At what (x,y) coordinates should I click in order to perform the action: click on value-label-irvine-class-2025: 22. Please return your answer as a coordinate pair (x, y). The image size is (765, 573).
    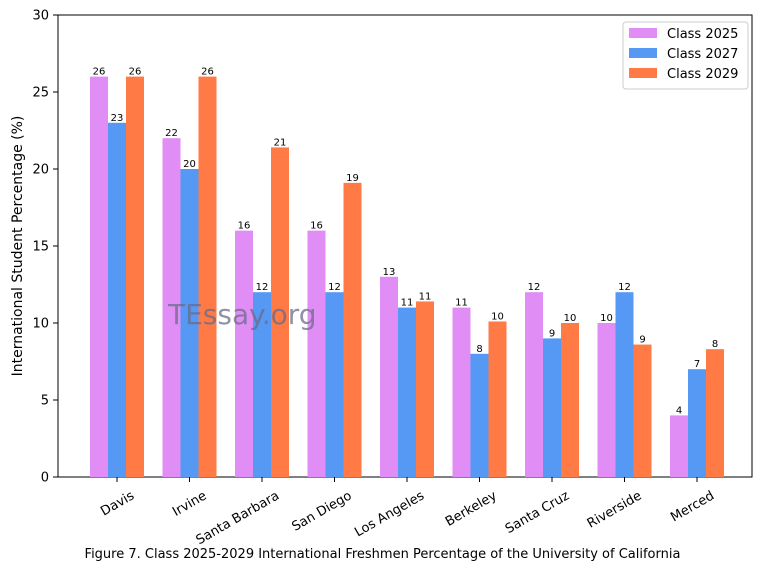
    Looking at the image, I should click on (171, 133).